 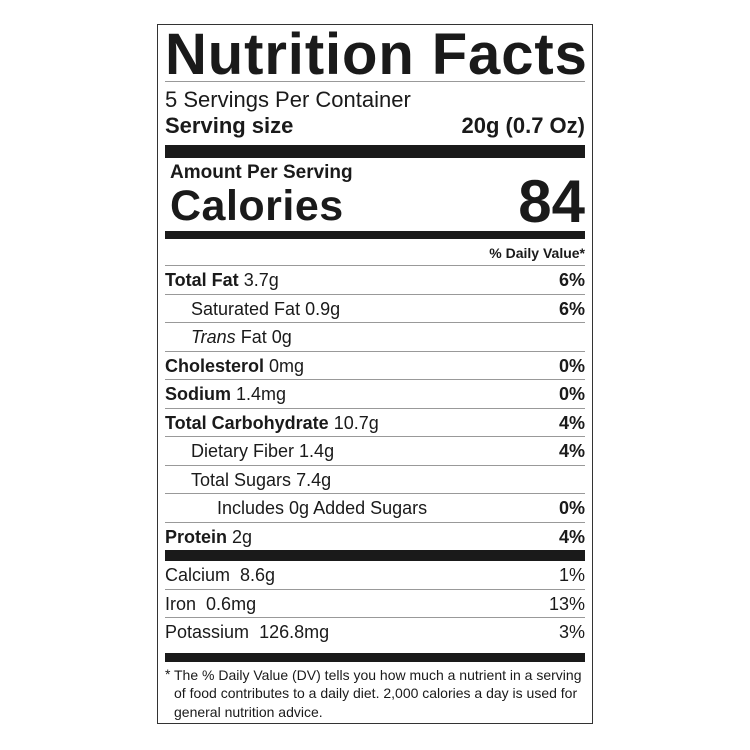 I want to click on nutrient-row-total-carbohydrate: Total Carbohydrate 10.7g 4%, so click(x=375, y=423).